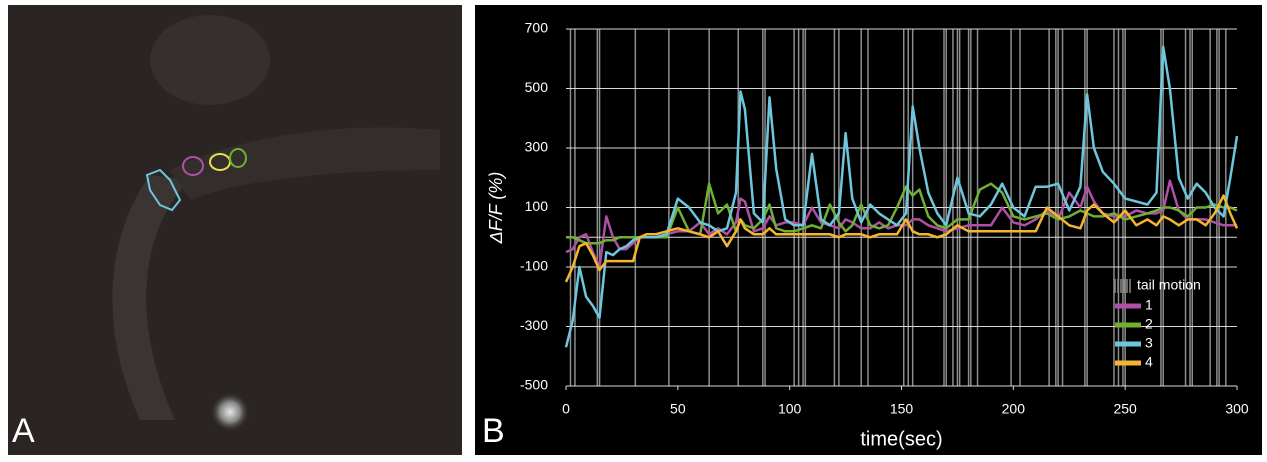 Image resolution: width=1267 pixels, height=462 pixels. I want to click on panel-label: A, so click(23, 431).